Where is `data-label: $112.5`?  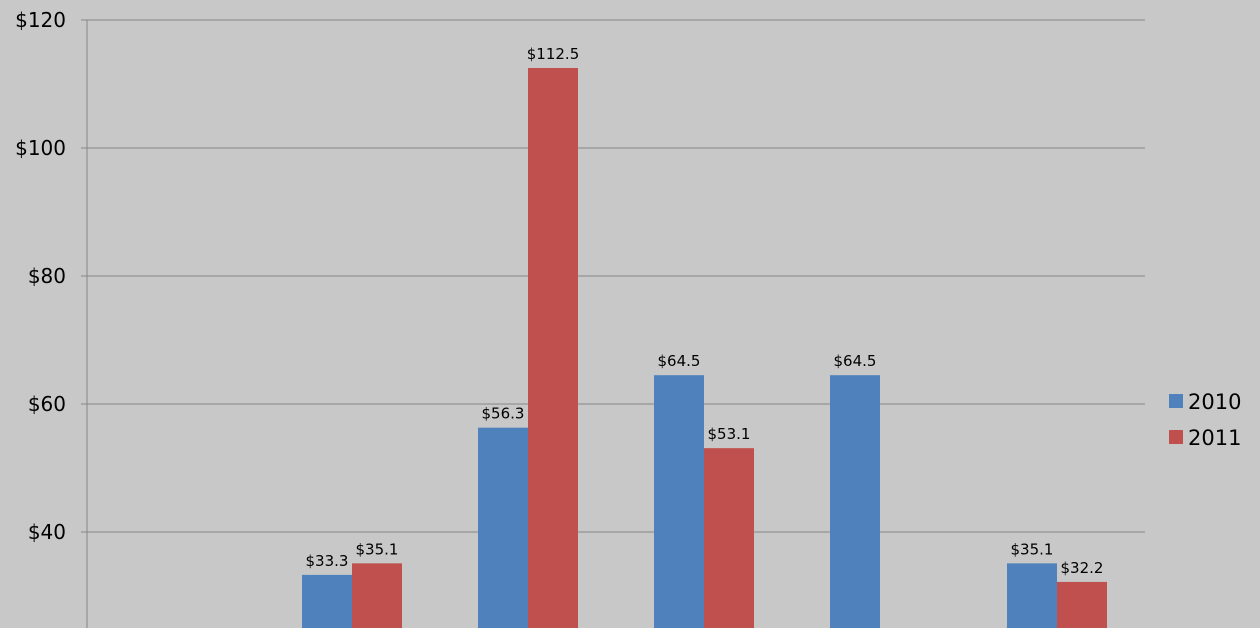
data-label: $112.5 is located at coordinates (553, 54).